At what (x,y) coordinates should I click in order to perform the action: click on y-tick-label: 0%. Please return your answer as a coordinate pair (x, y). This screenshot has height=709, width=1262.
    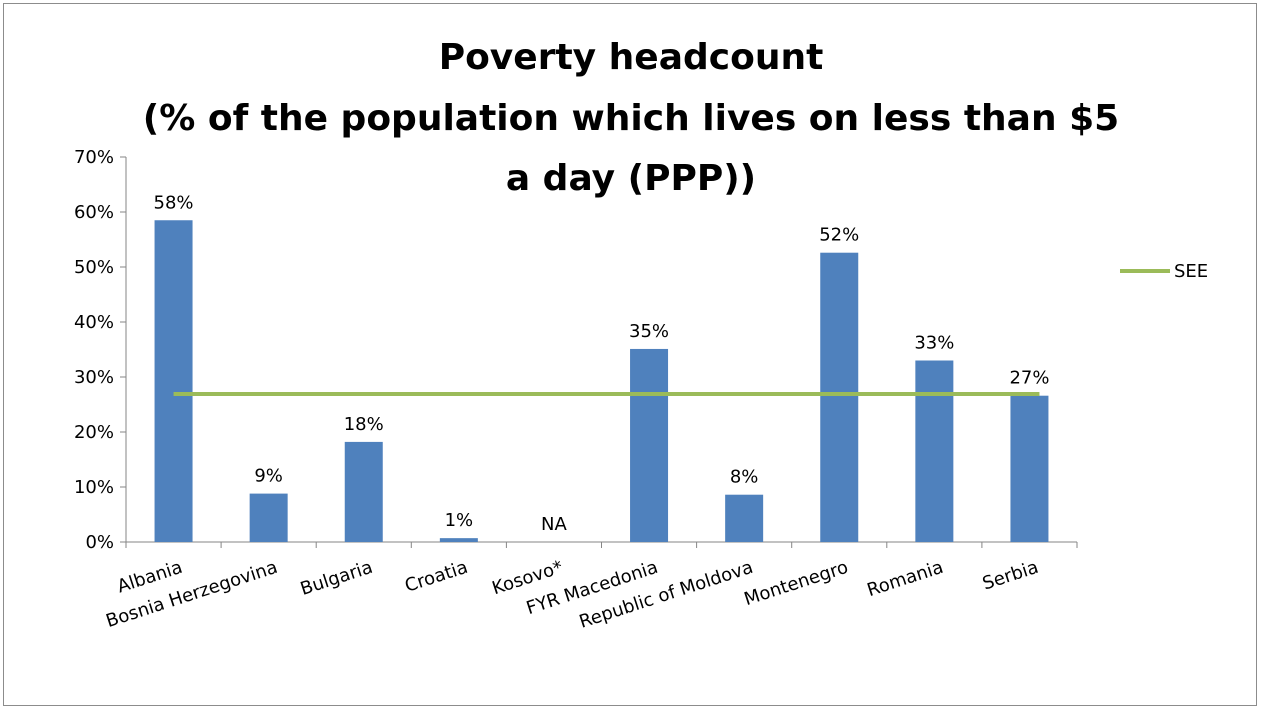
    Looking at the image, I should click on (99, 542).